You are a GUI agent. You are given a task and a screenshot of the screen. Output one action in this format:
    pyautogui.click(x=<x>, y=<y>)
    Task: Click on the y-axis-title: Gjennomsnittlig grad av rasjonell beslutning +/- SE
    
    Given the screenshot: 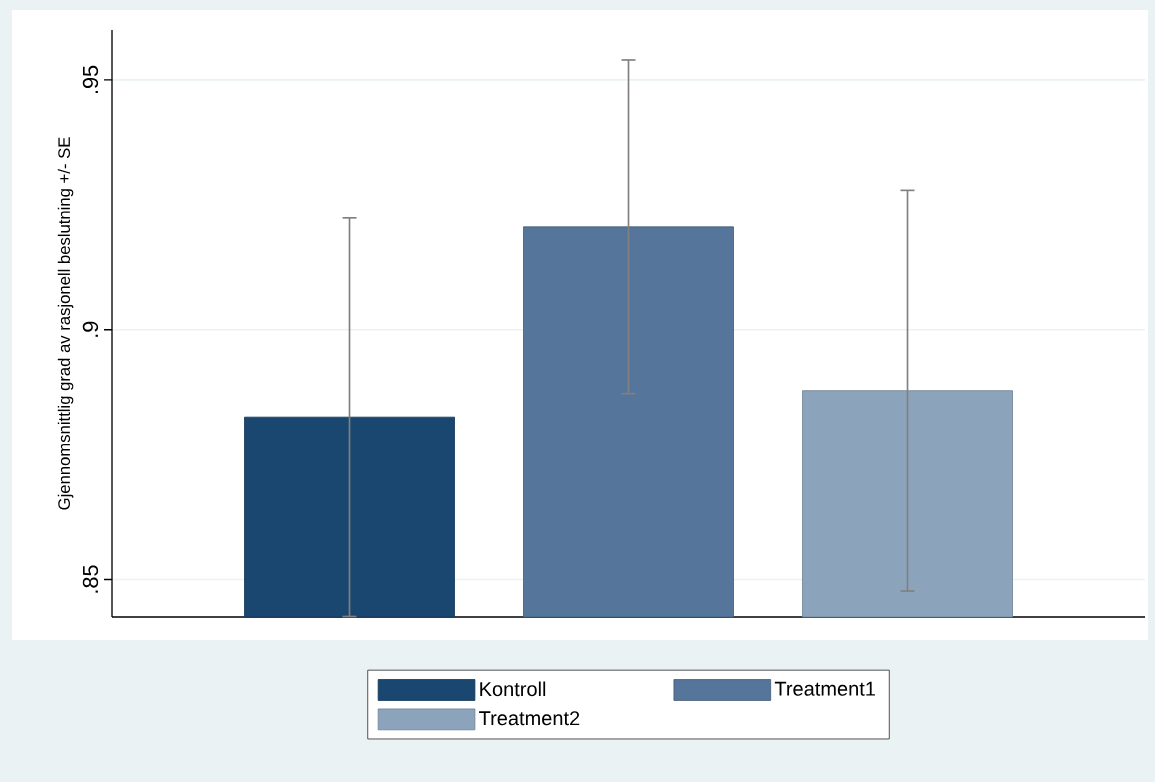 What is the action you would take?
    pyautogui.click(x=65, y=323)
    